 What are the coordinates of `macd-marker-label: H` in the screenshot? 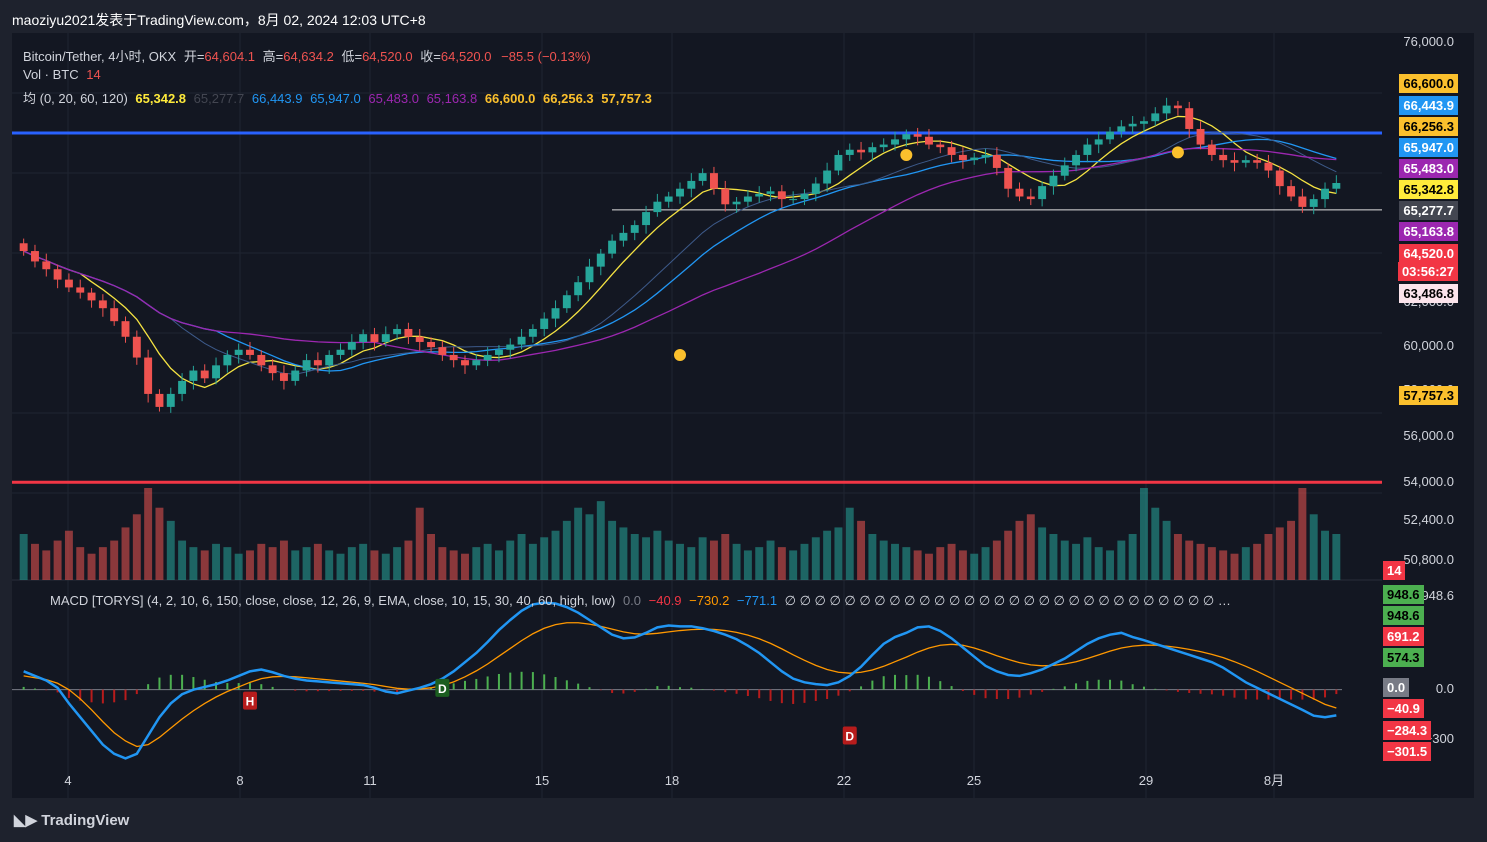 It's located at (250, 702).